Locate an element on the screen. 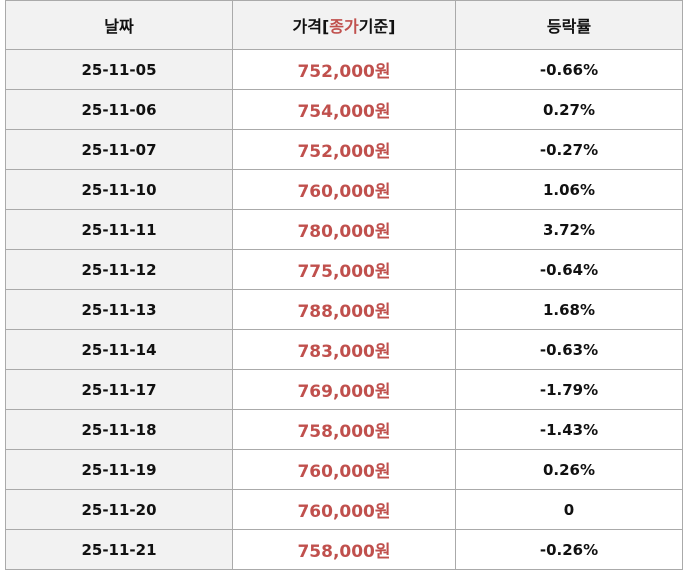  header-text: 기준] is located at coordinates (377, 26).